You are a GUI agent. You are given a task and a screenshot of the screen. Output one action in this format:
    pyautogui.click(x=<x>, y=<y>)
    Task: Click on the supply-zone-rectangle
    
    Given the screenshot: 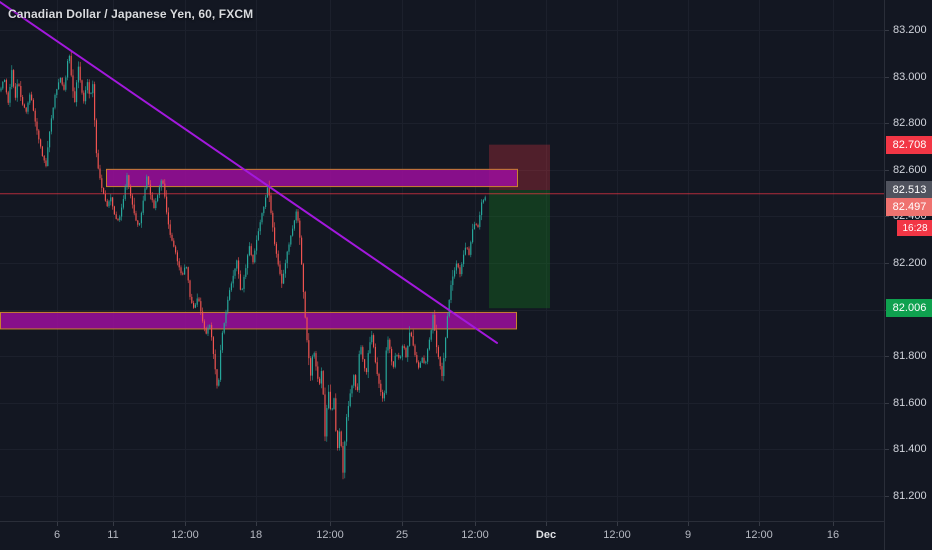 What is the action you would take?
    pyautogui.click(x=312, y=178)
    